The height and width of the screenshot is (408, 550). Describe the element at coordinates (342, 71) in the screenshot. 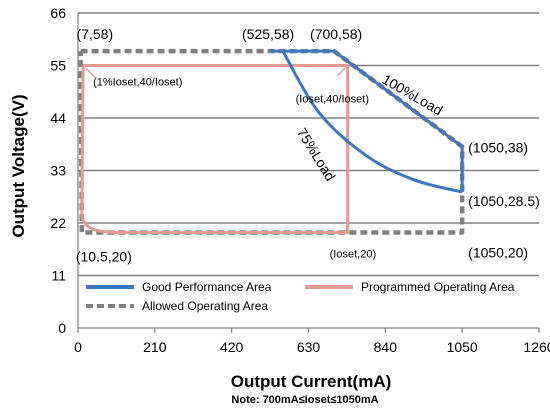

I see `arrow-right-corner` at that location.